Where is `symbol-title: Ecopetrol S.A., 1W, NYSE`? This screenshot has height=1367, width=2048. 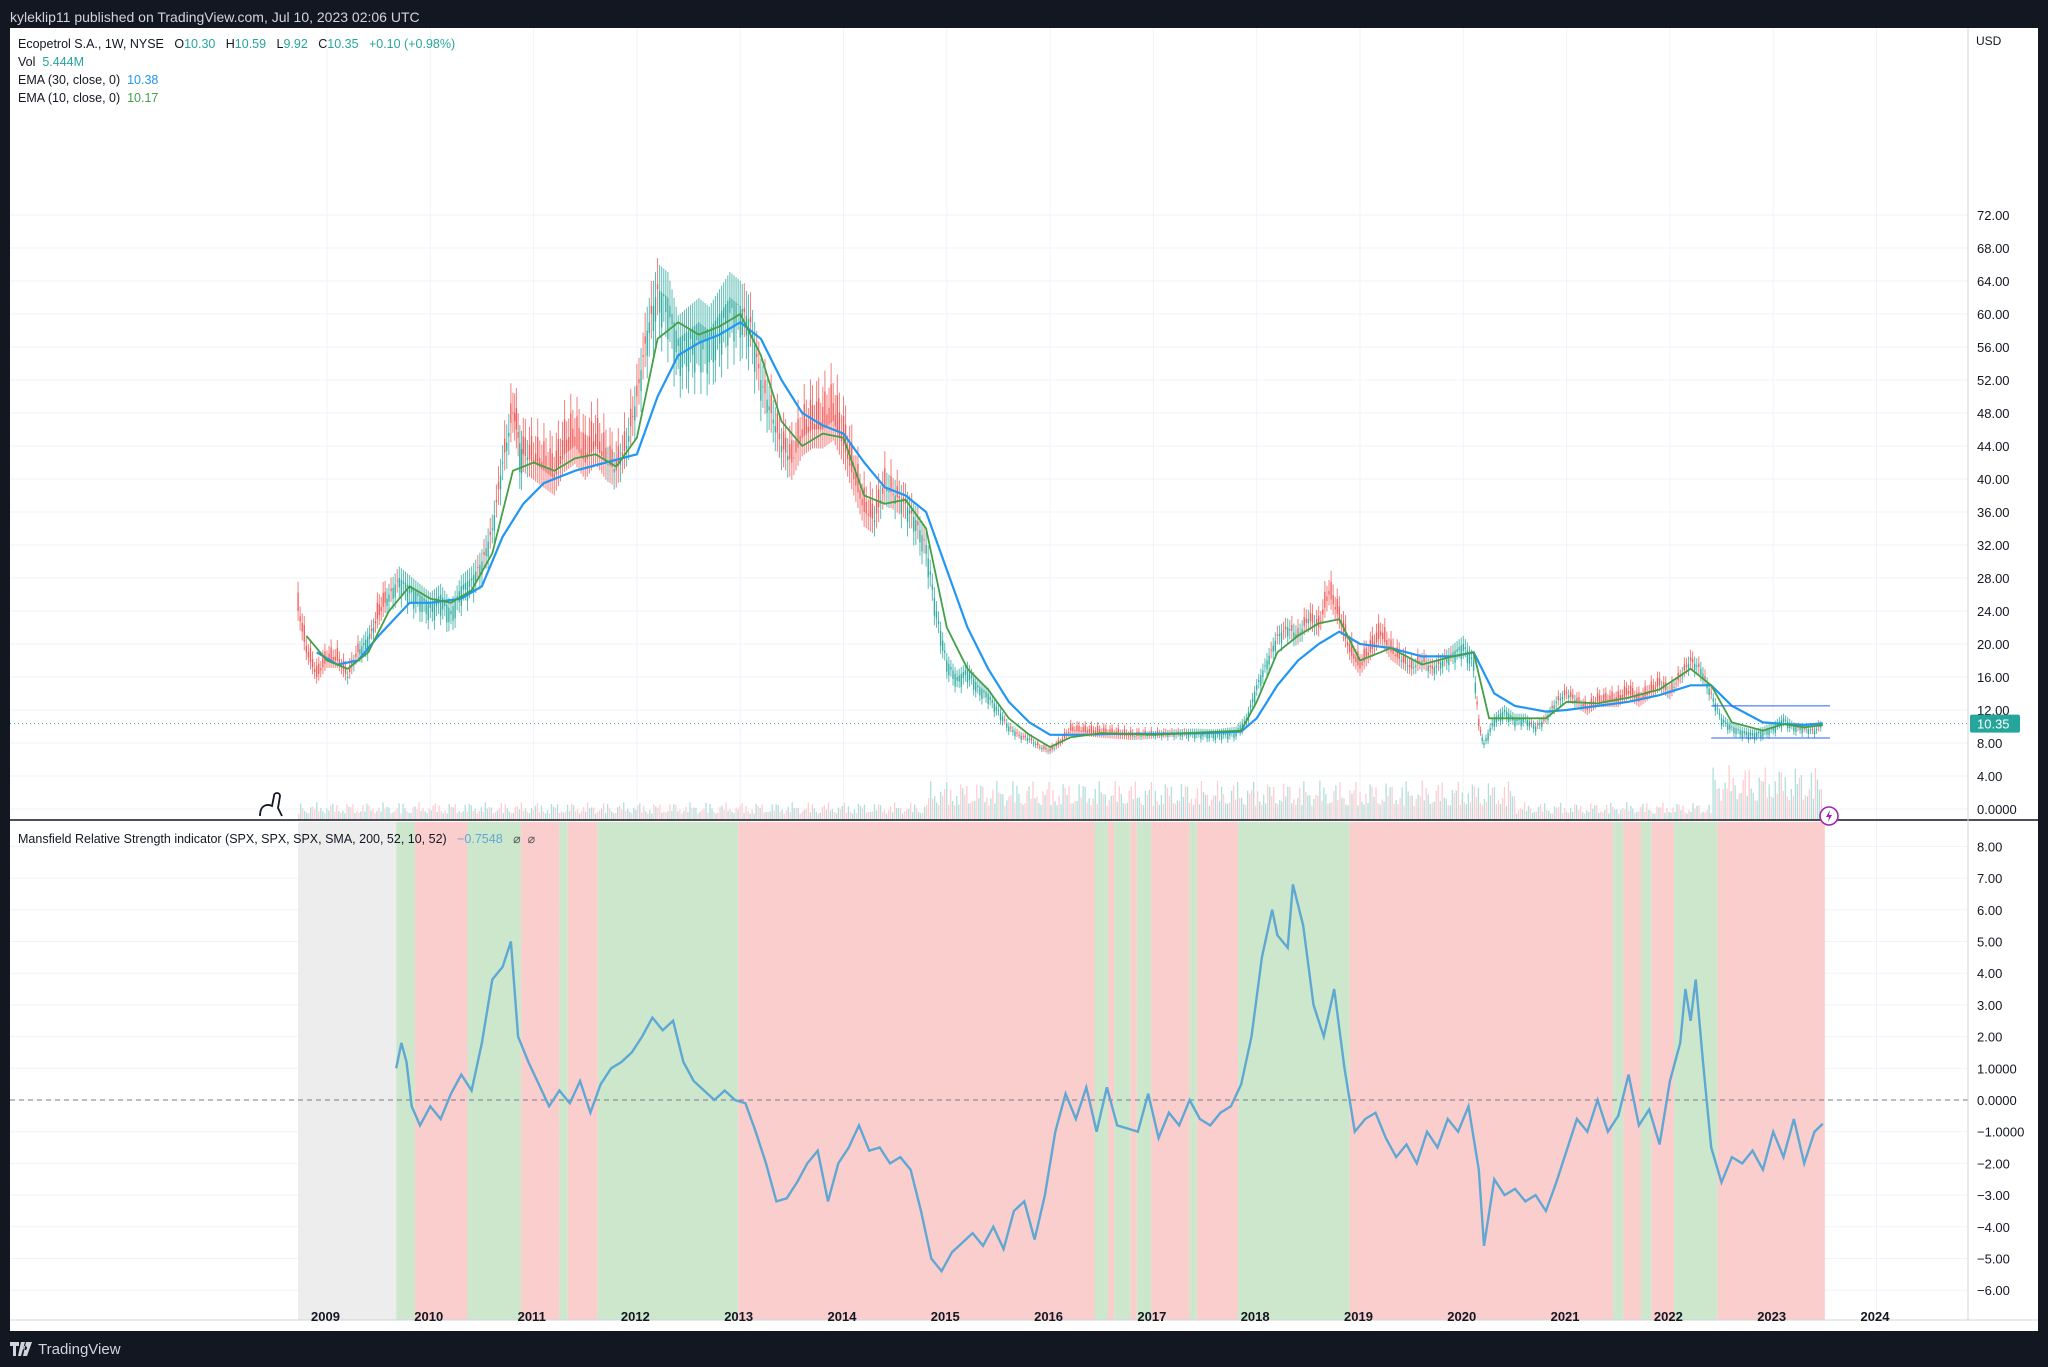
symbol-title: Ecopetrol S.A., 1W, NYSE is located at coordinates (91, 44).